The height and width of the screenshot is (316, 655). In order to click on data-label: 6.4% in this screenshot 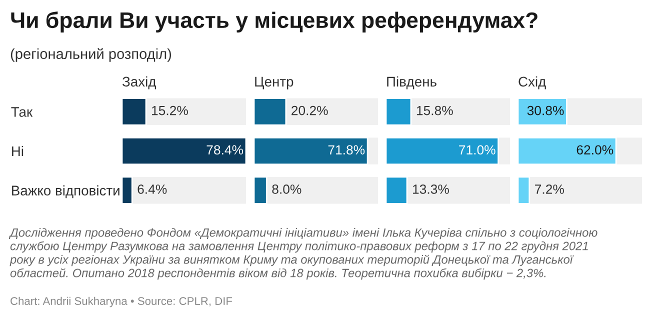, I will do `click(152, 189)`.